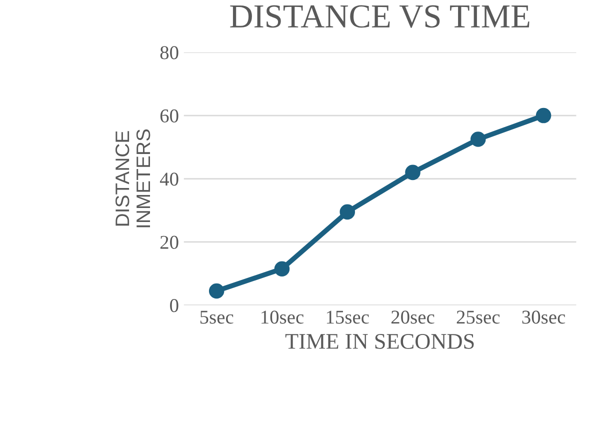  What do you see at coordinates (379, 341) in the screenshot?
I see `x-axis-title: TIME IN SECONDS` at bounding box center [379, 341].